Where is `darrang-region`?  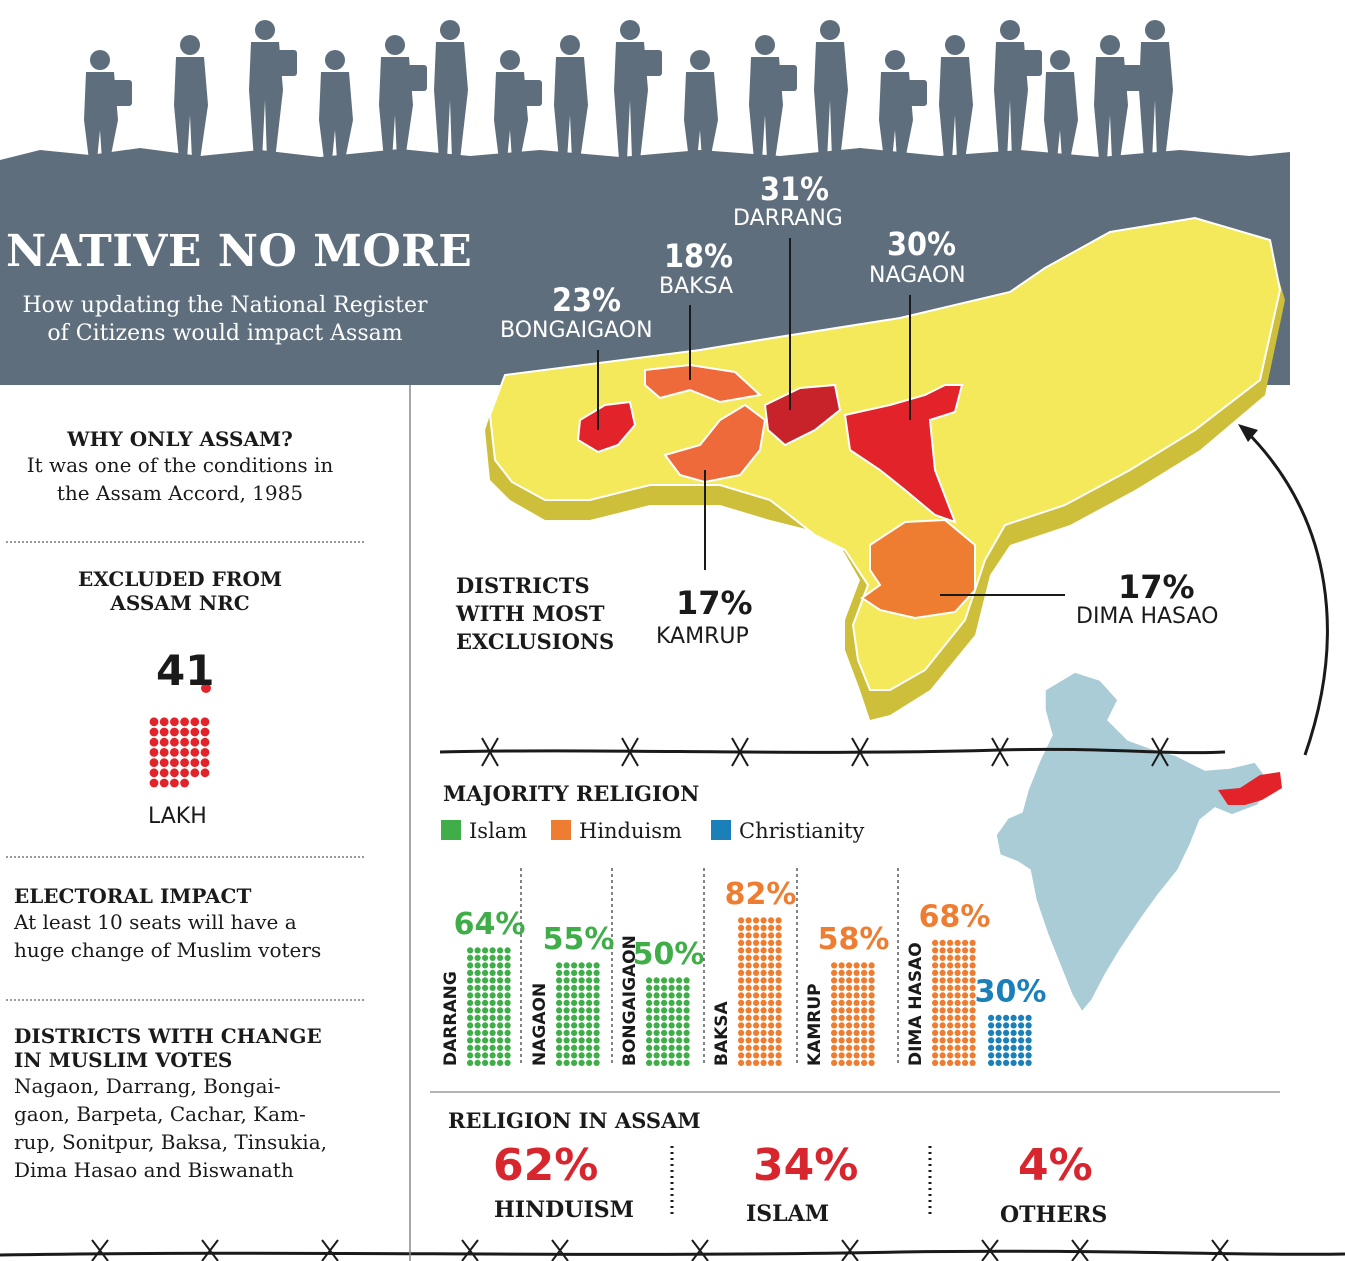
darrang-region is located at coordinates (802, 415).